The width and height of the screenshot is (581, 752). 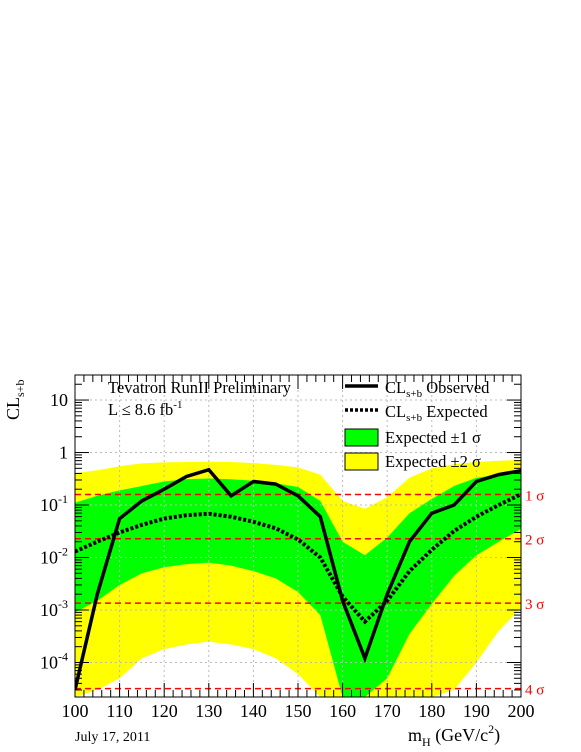 I want to click on x-tick-label: 140, so click(x=253, y=711).